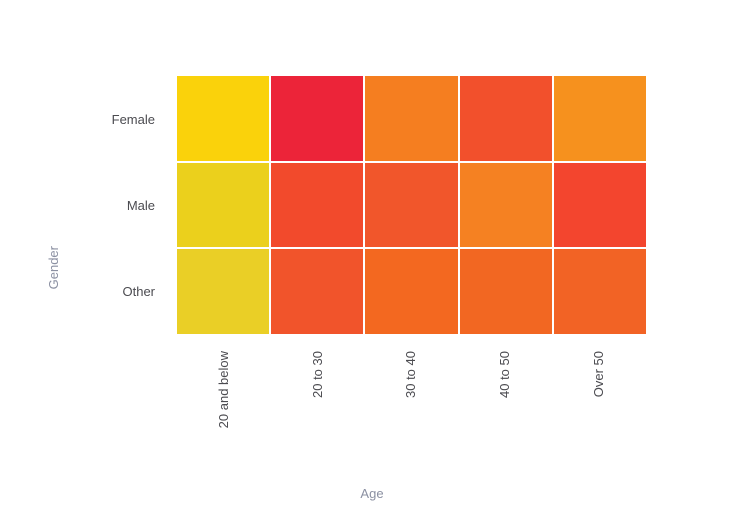  I want to click on x-tick-40-to-50: 40 to 50, so click(505, 398).